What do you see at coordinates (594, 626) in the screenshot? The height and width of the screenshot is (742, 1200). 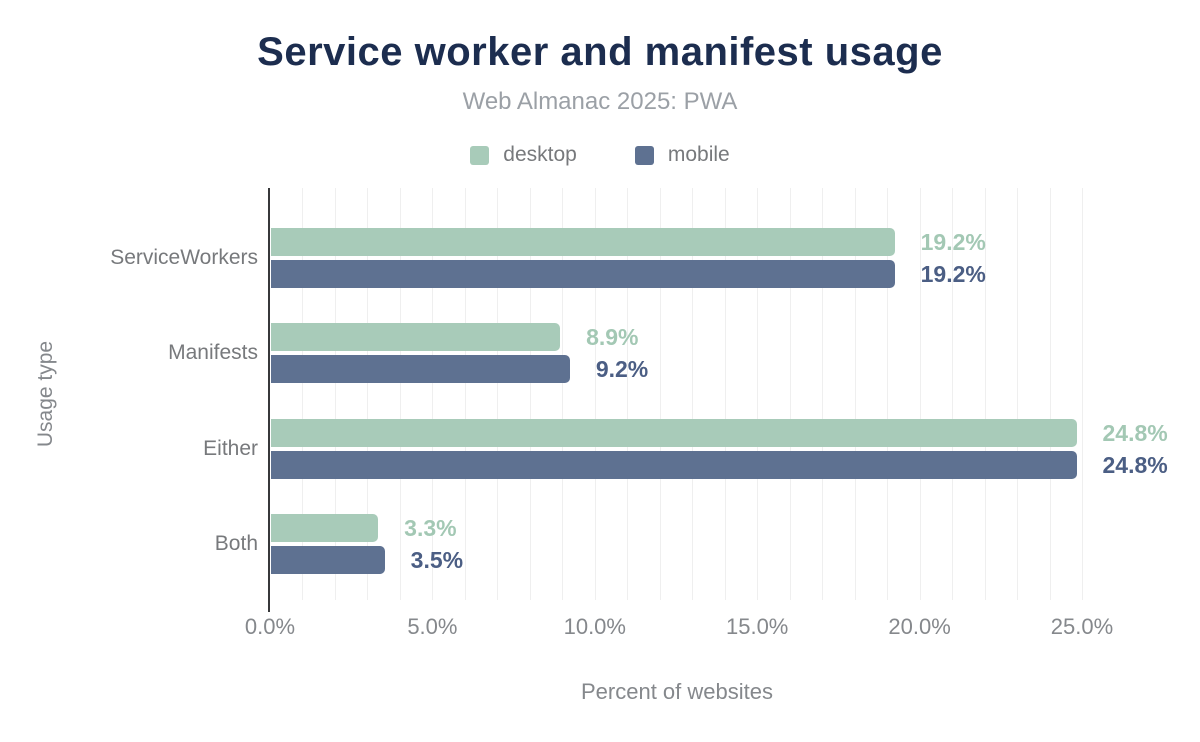 I see `x-tick-label: 10.0%` at bounding box center [594, 626].